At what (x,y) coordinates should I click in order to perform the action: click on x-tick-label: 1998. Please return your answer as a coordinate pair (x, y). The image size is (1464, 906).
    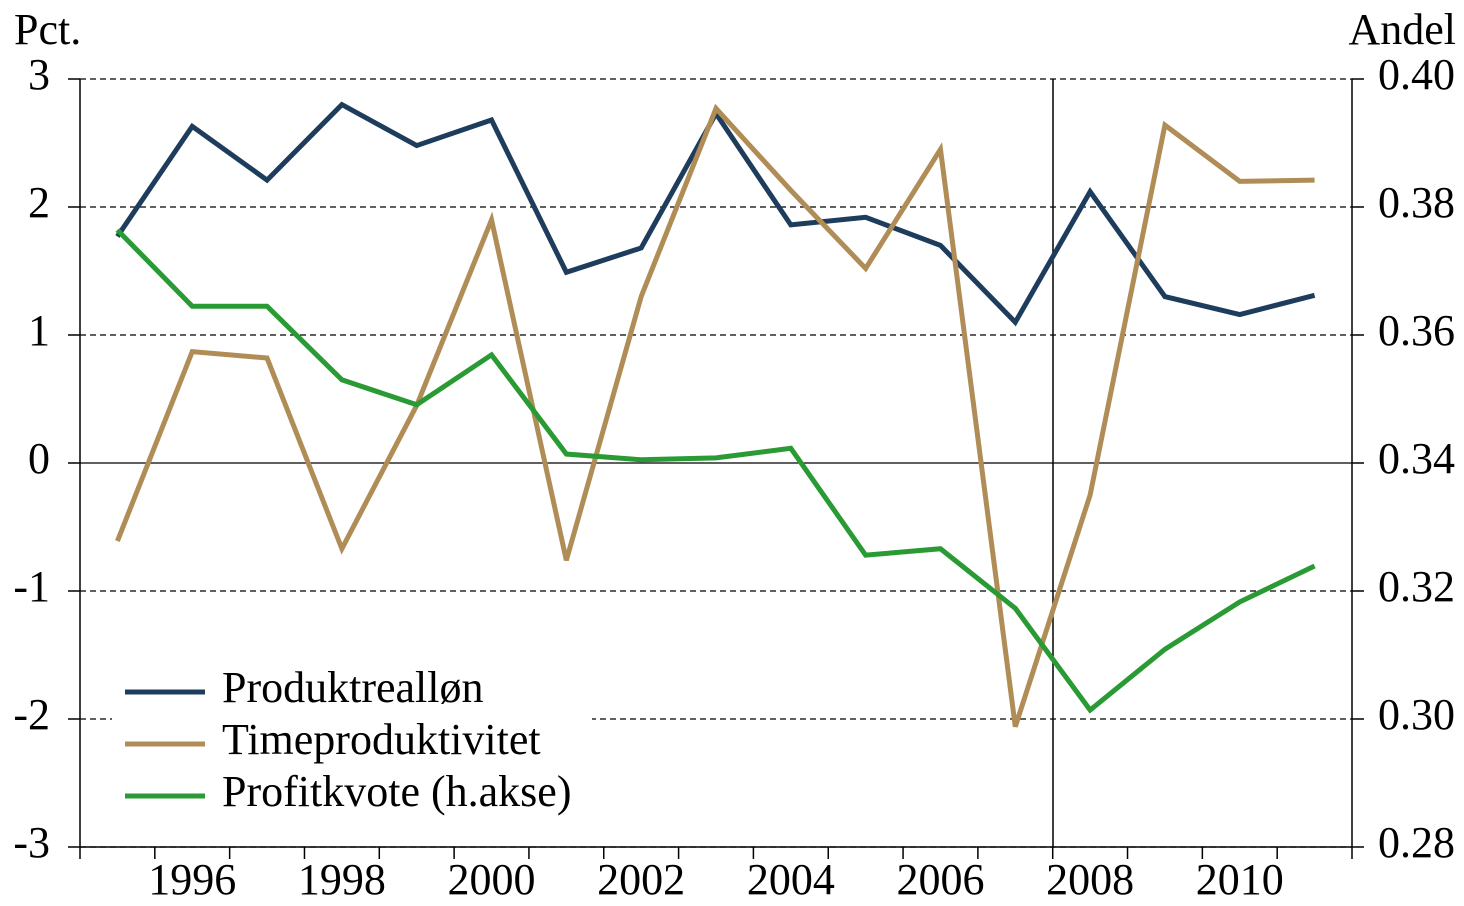
    Looking at the image, I should click on (342, 879).